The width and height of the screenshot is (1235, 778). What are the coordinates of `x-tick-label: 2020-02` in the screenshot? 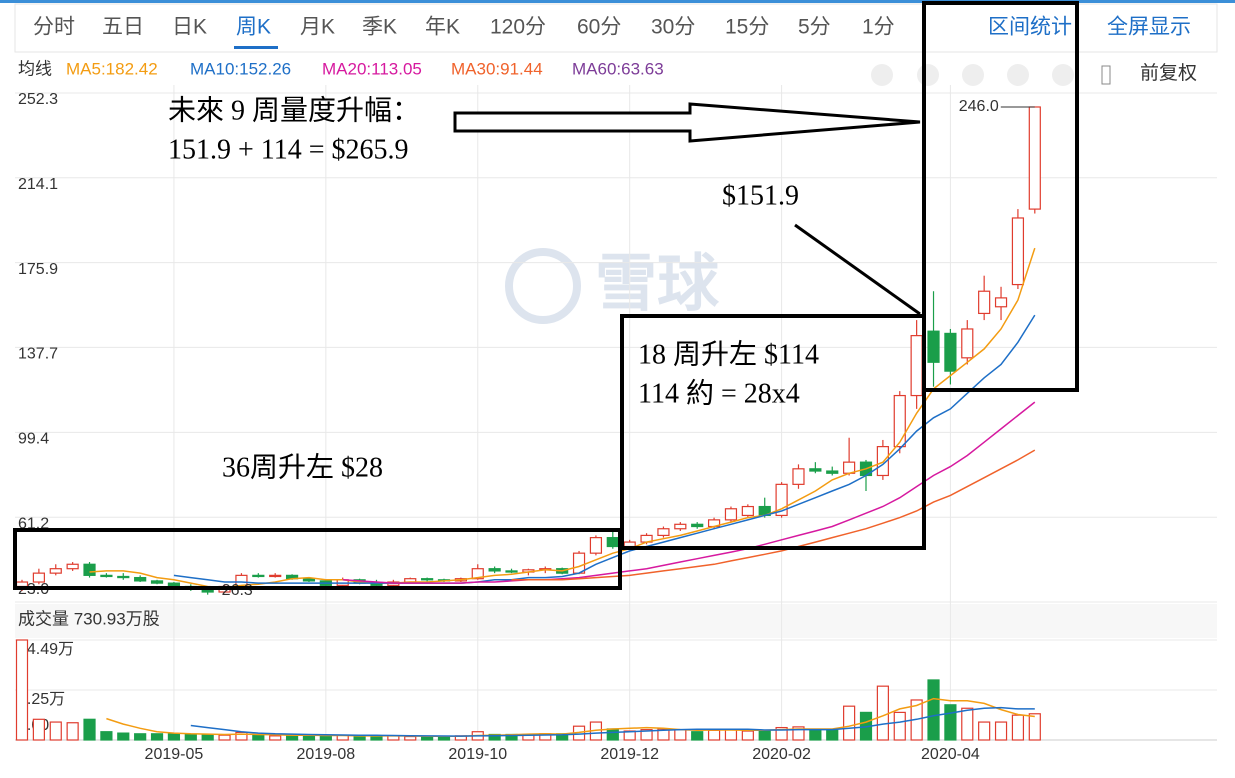 It's located at (781, 754).